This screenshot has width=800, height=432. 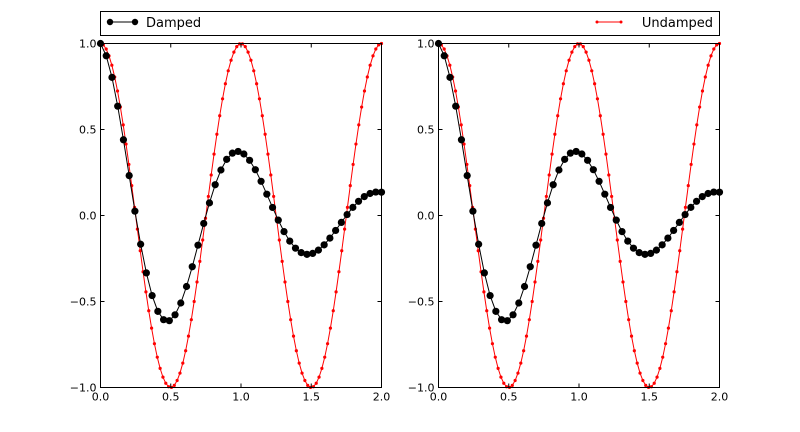 I want to click on legend-entry-damped: Damped, so click(x=153, y=23).